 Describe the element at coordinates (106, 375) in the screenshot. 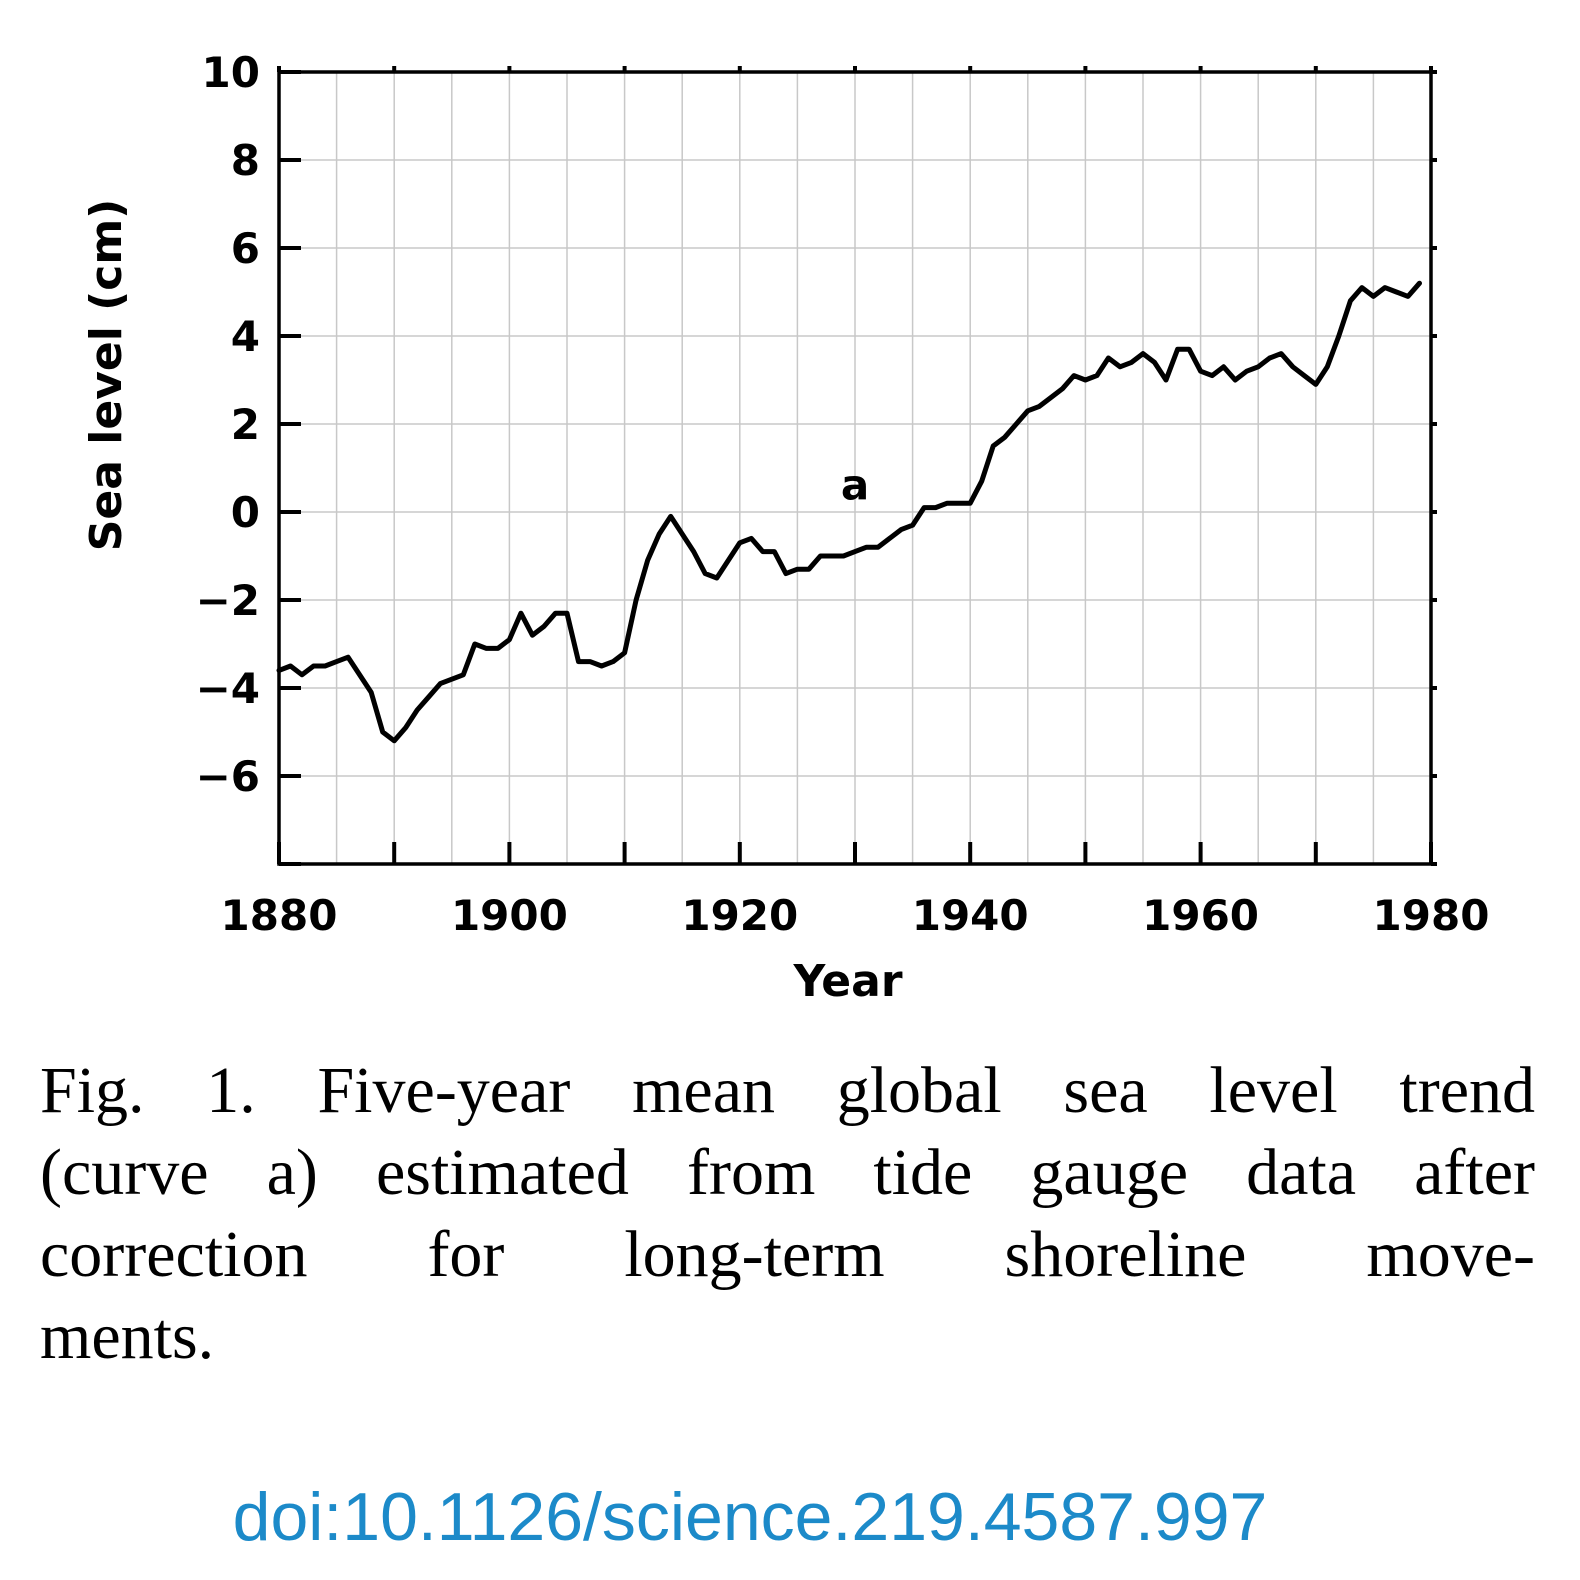

I see `y-axis-title: Sea level (cm)` at that location.